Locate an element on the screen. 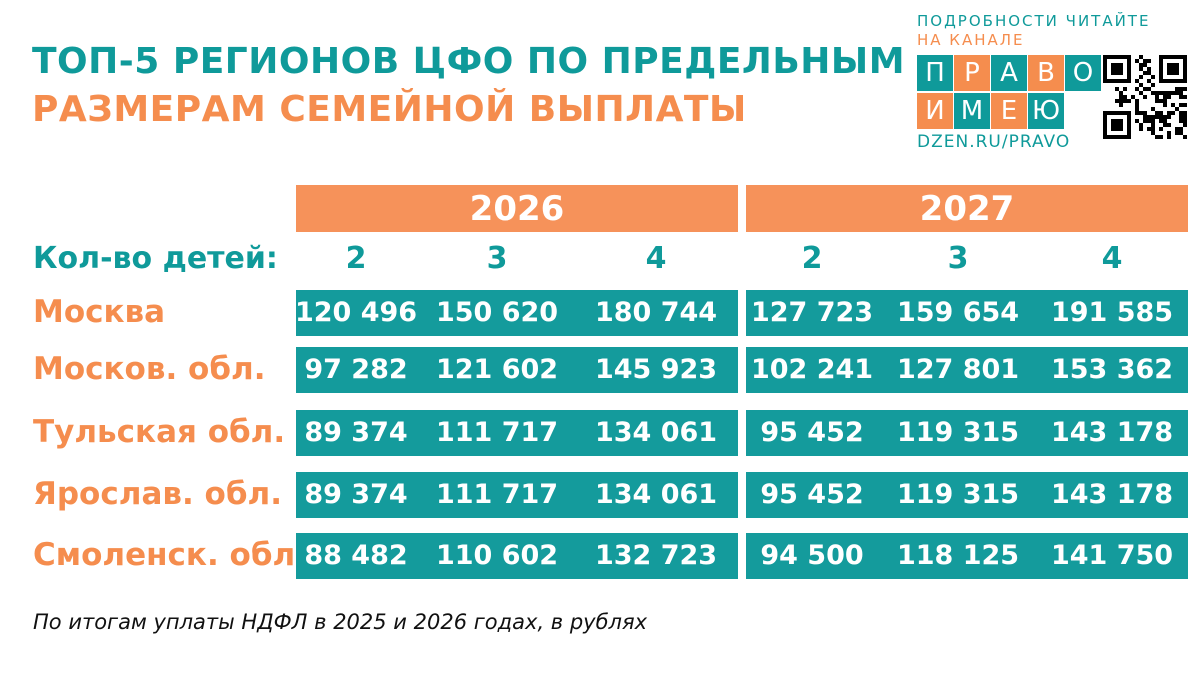 This screenshot has width=1200, height=675. table-cell: 120 496 is located at coordinates (356, 312).